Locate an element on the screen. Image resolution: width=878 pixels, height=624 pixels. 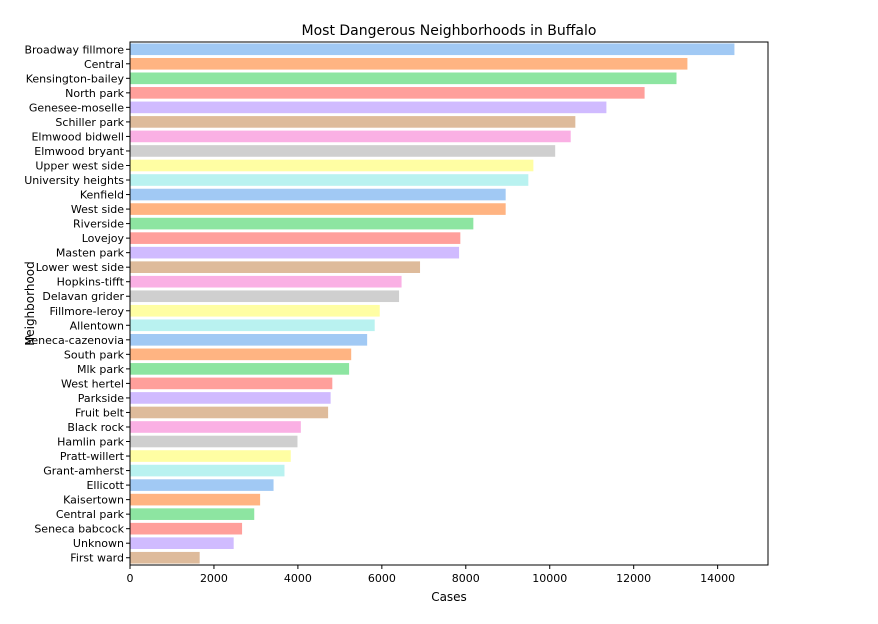
bar-fruit-belt is located at coordinates (229, 412).